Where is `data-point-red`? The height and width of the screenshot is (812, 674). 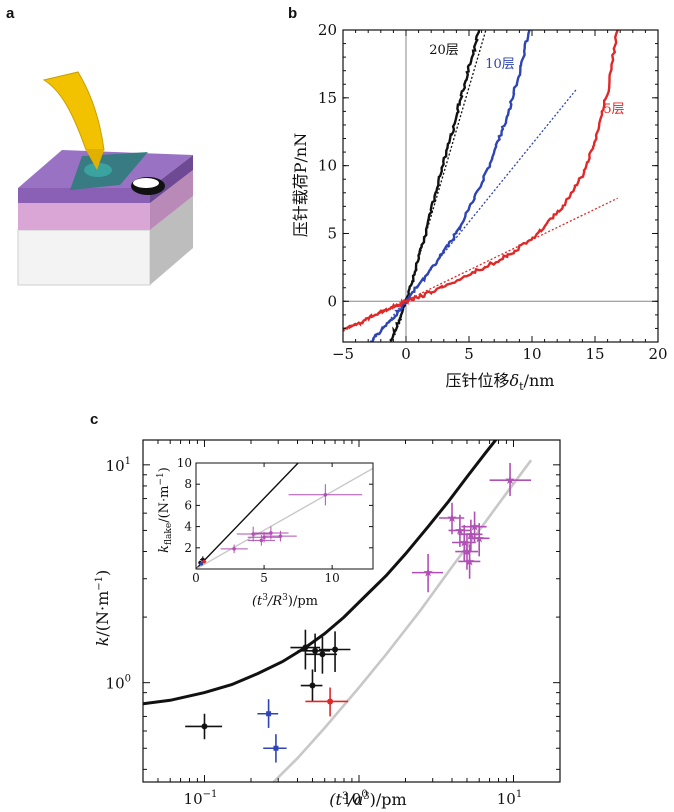
data-point-red is located at coordinates (327, 702).